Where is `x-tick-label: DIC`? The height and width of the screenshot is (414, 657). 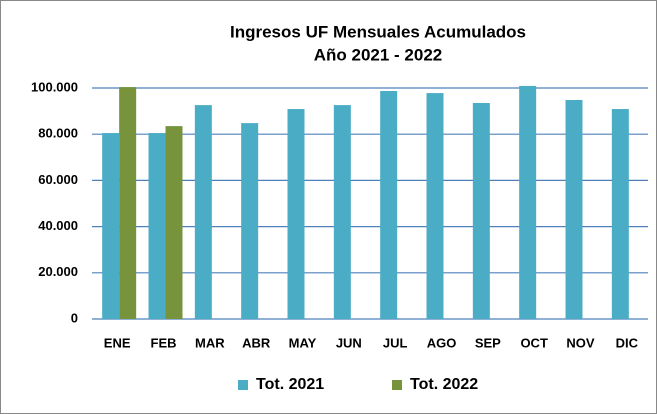 x-tick-label: DIC is located at coordinates (627, 342).